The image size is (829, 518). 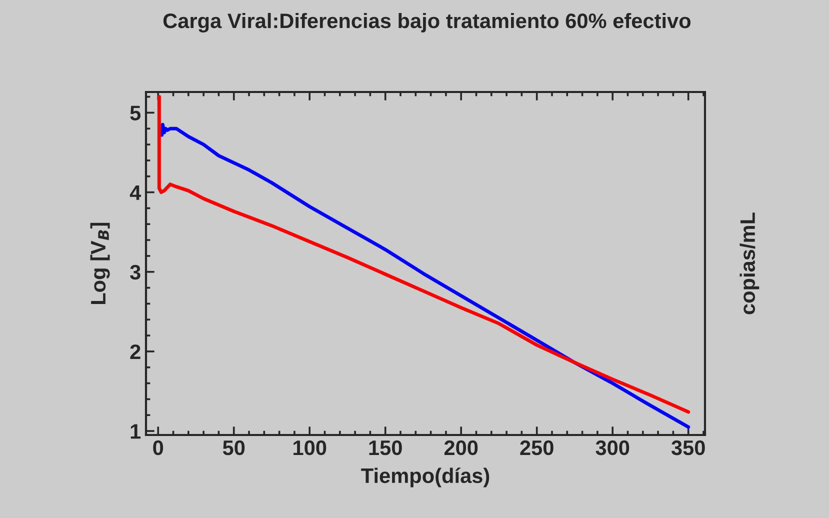 I want to click on x-tick-label: 0, so click(x=158, y=448).